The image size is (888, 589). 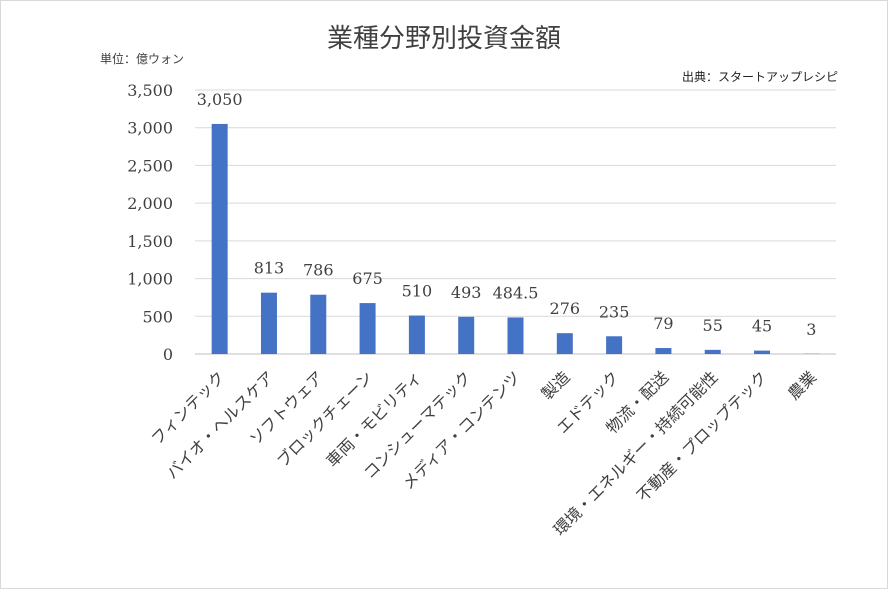 I want to click on y-tick-label: 2,000, so click(x=150, y=203).